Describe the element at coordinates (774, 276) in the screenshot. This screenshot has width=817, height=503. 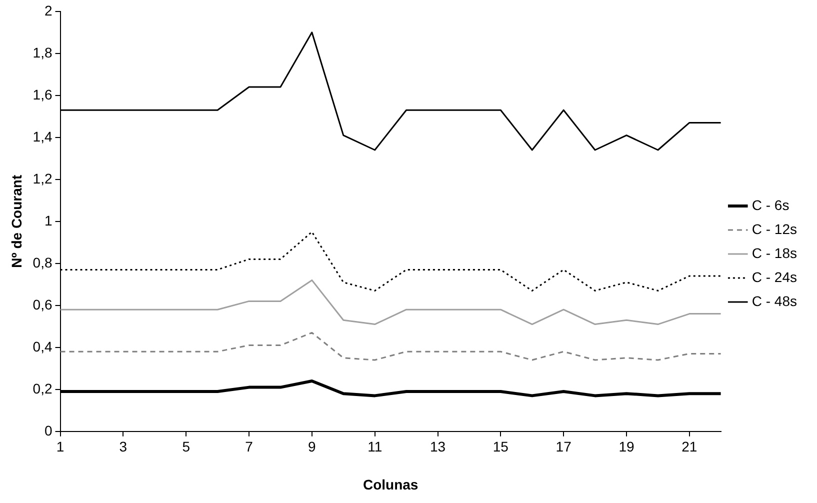
I see `legend-label: C - 24s` at that location.